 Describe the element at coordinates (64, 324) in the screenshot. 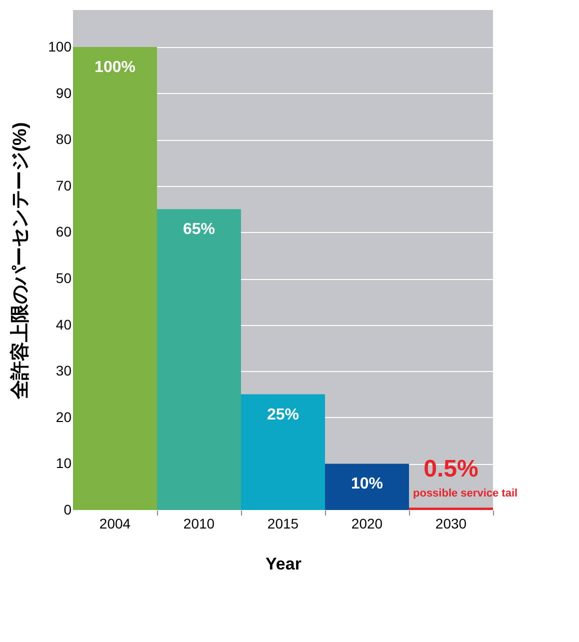

I see `y-tick-label: 40` at that location.